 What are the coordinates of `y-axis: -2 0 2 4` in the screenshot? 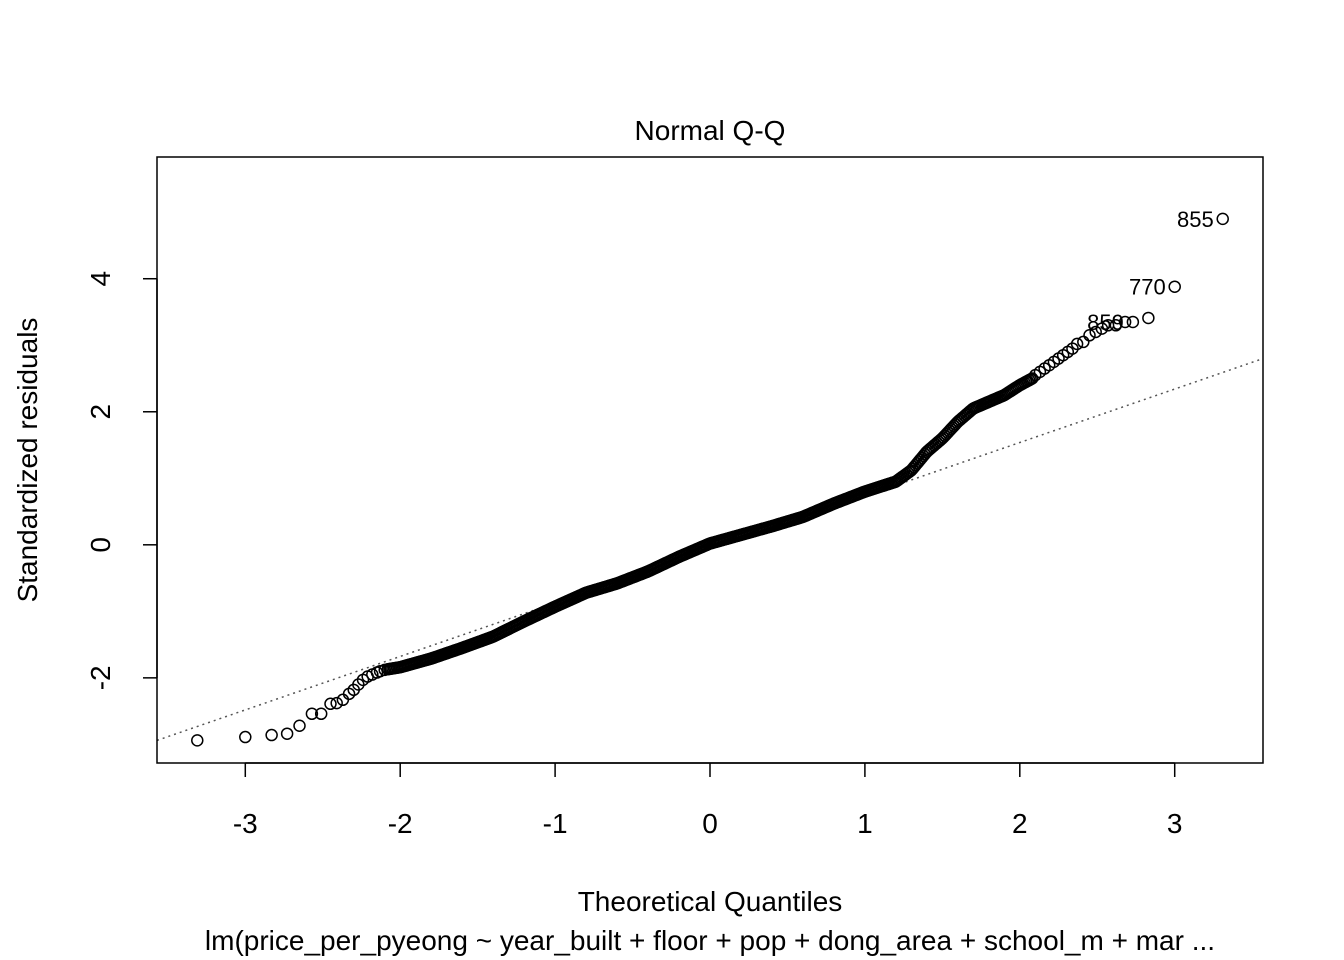 It's located at (121, 480).